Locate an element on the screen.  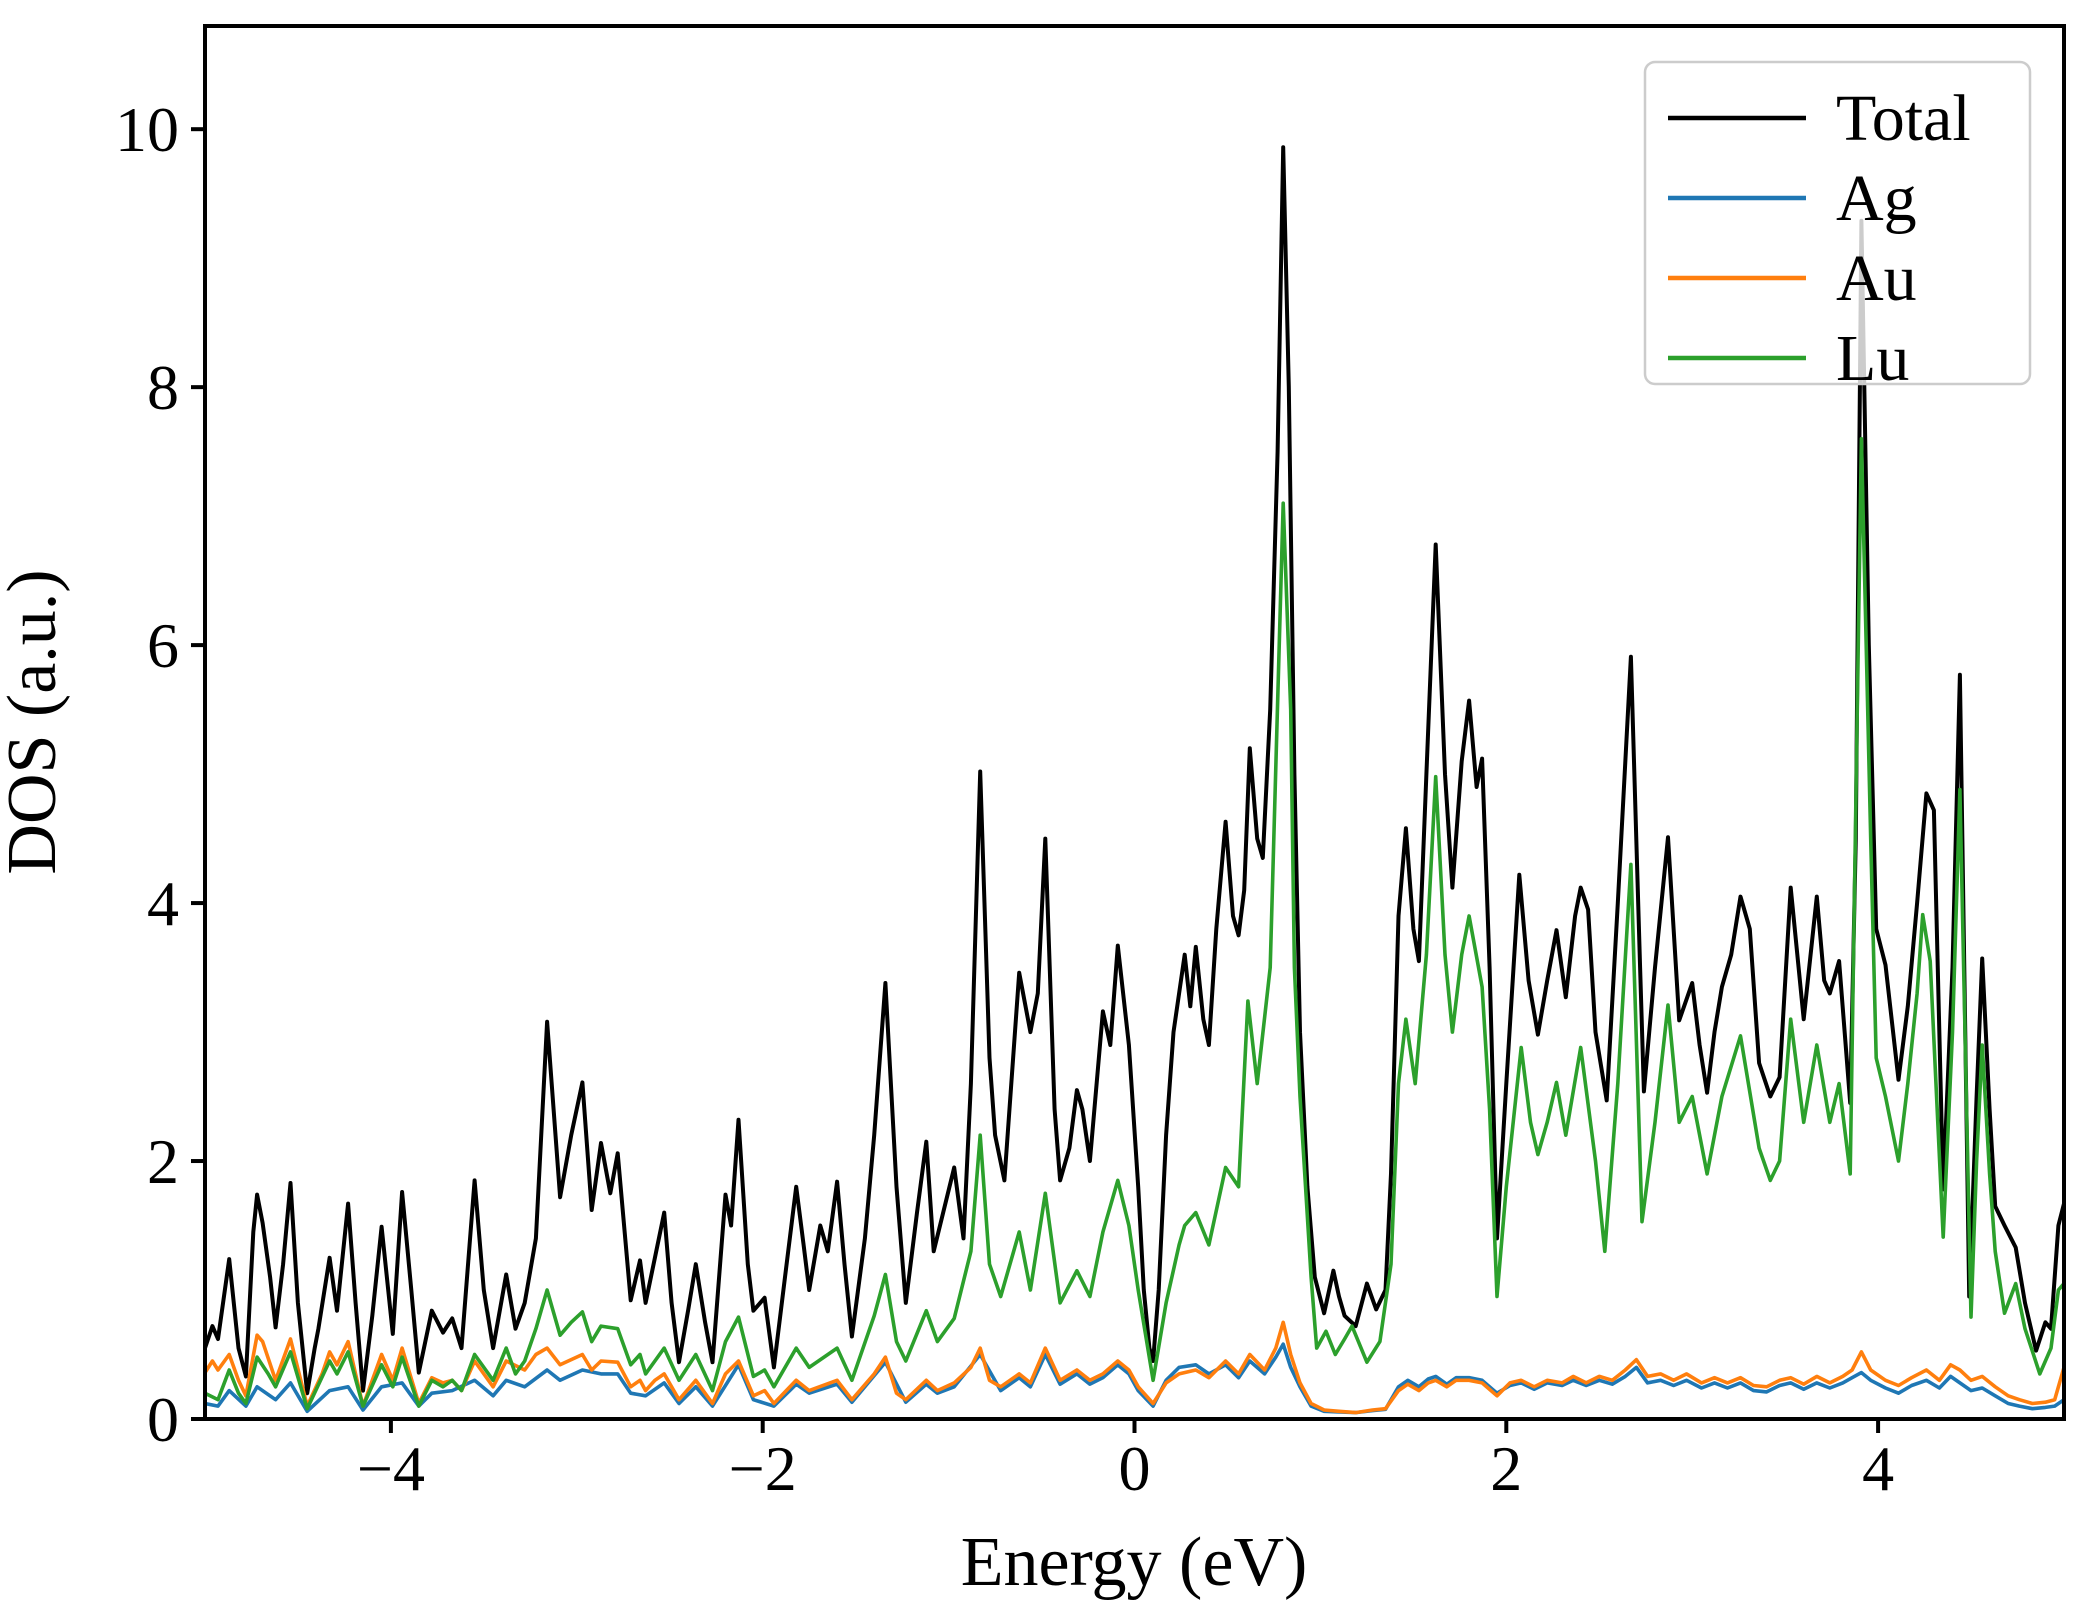
legend-label: Total is located at coordinates (1903, 118).